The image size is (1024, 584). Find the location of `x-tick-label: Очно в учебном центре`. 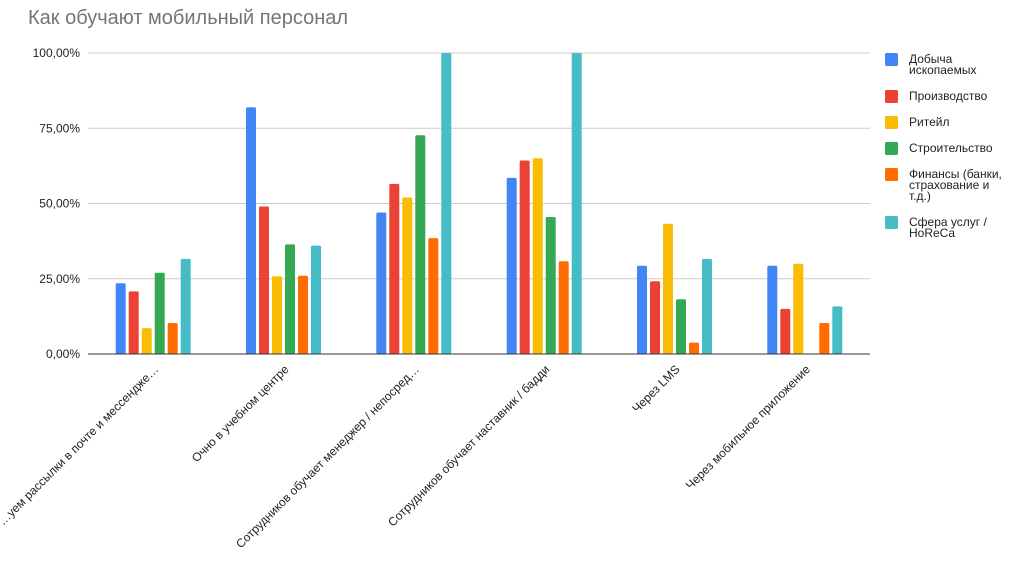

x-tick-label: Очно в учебном центре is located at coordinates (240, 413).